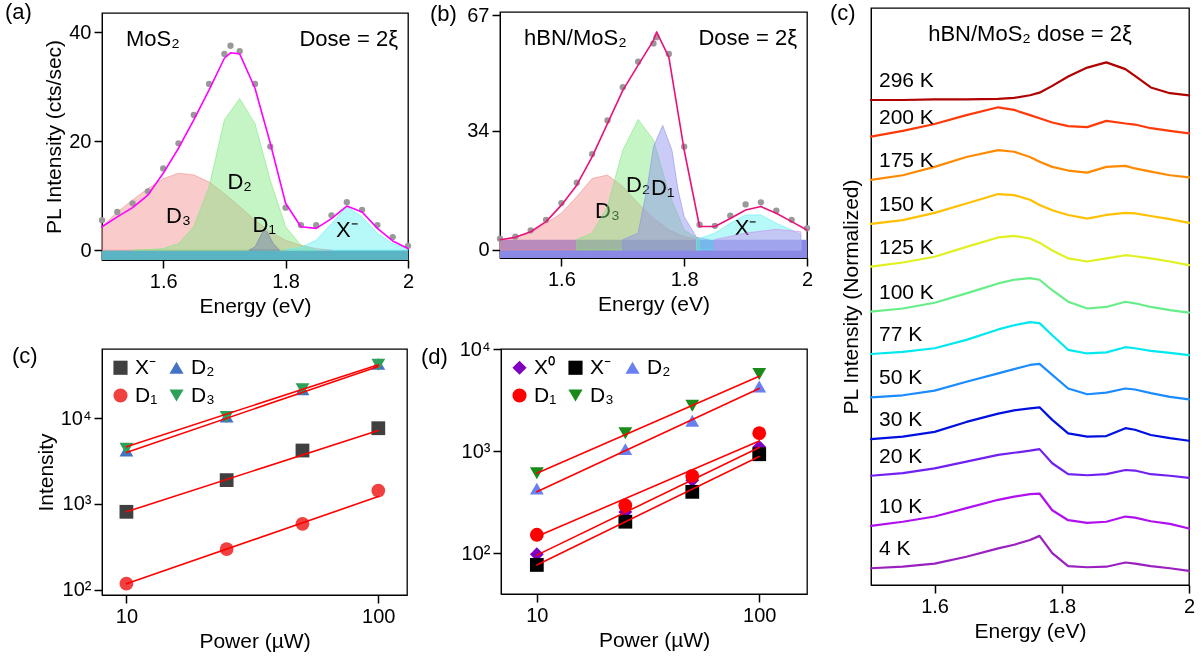 This screenshot has height=657, width=1202. I want to click on series-label: 30 K, so click(901, 419).